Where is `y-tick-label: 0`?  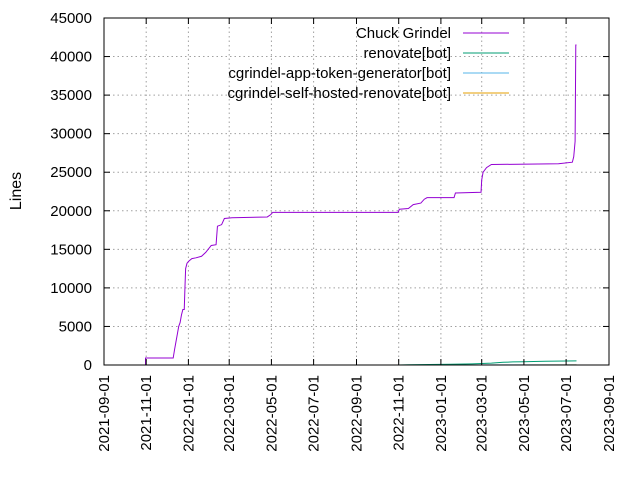 y-tick-label: 0 is located at coordinates (88, 365).